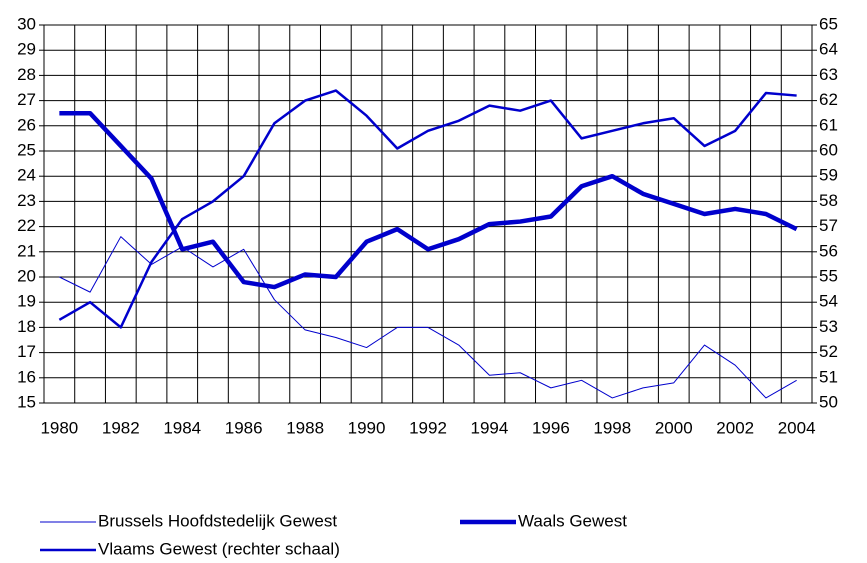 The width and height of the screenshot is (867, 563). Describe the element at coordinates (828, 376) in the screenshot. I see `y2-tick-label: 51` at that location.